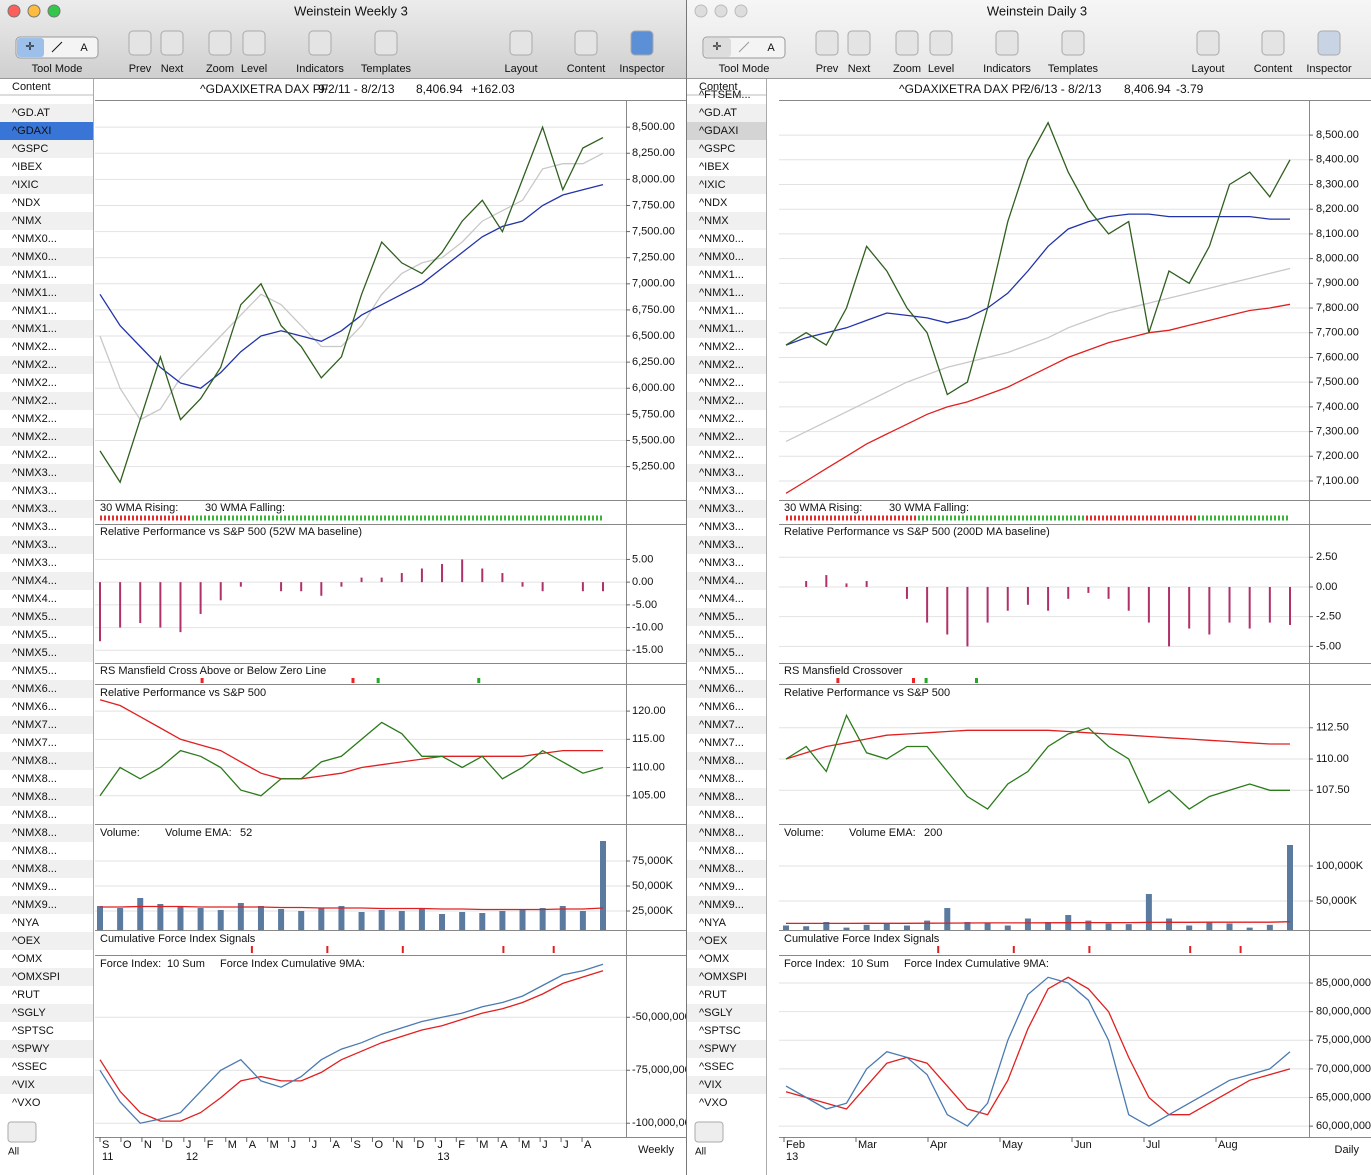 The image size is (1371, 1175). Describe the element at coordinates (713, 995) in the screenshot. I see `sidebar-item: ^RUT` at that location.